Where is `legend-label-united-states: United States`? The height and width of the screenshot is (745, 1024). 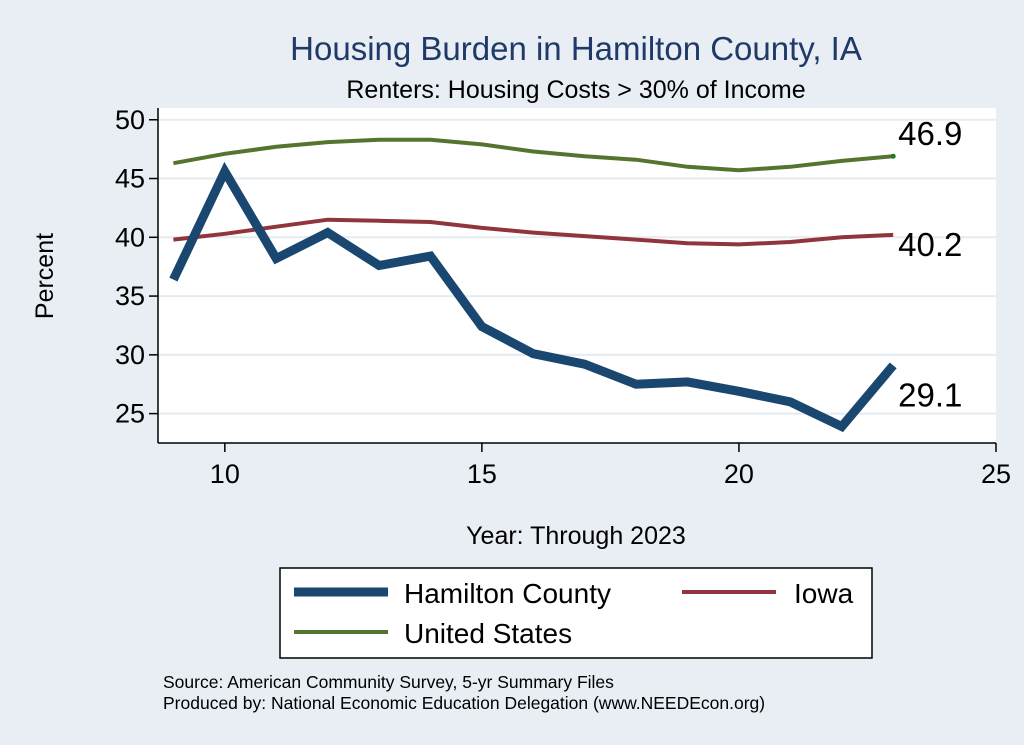
legend-label-united-states: United States is located at coordinates (488, 633).